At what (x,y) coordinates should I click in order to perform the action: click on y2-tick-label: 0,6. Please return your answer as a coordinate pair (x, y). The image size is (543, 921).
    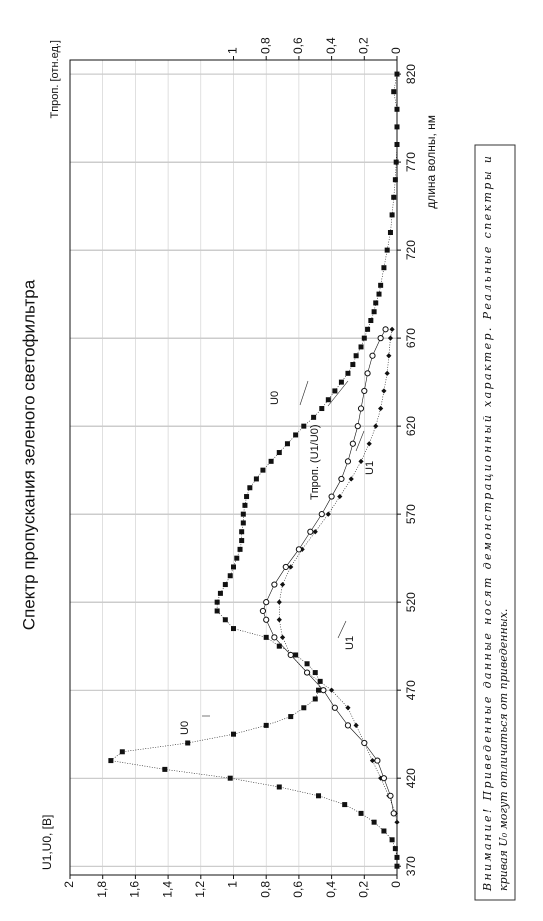
    Looking at the image, I should click on (298, 45).